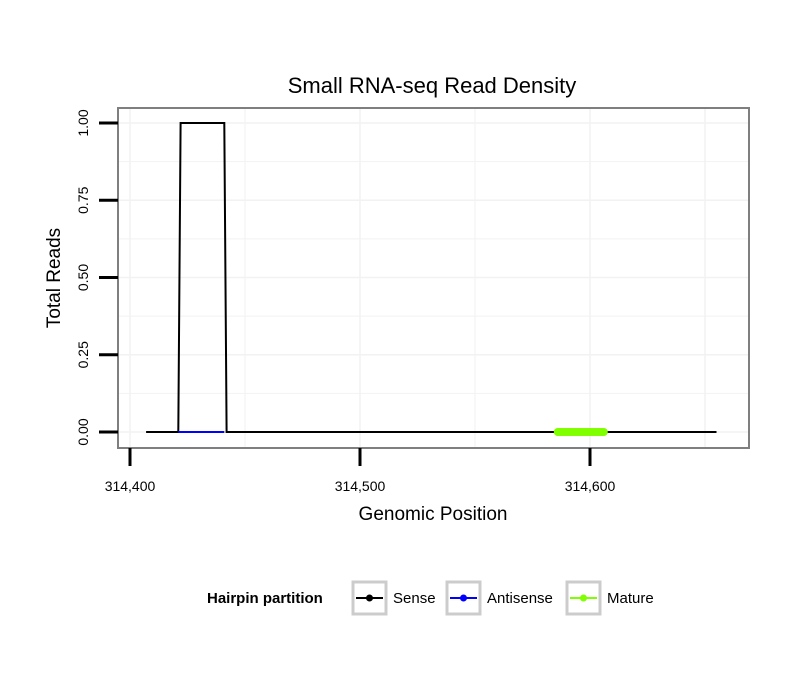 This screenshot has width=810, height=690. Describe the element at coordinates (130, 486) in the screenshot. I see `x-tick-label: 314,400` at that location.